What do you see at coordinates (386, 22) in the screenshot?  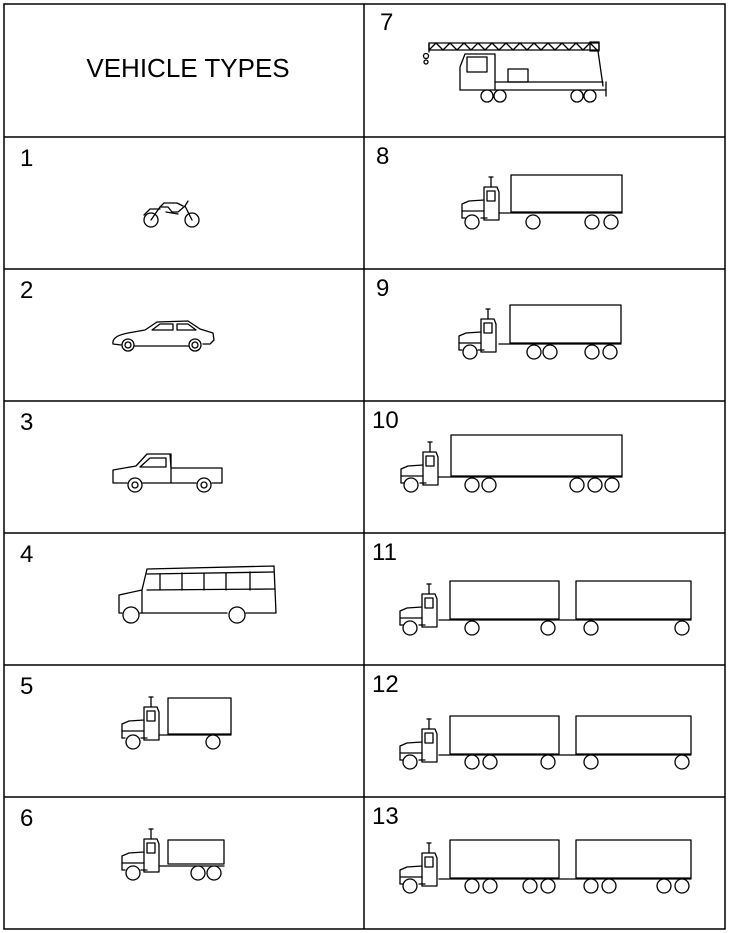 I see `type-number-7: 7` at bounding box center [386, 22].